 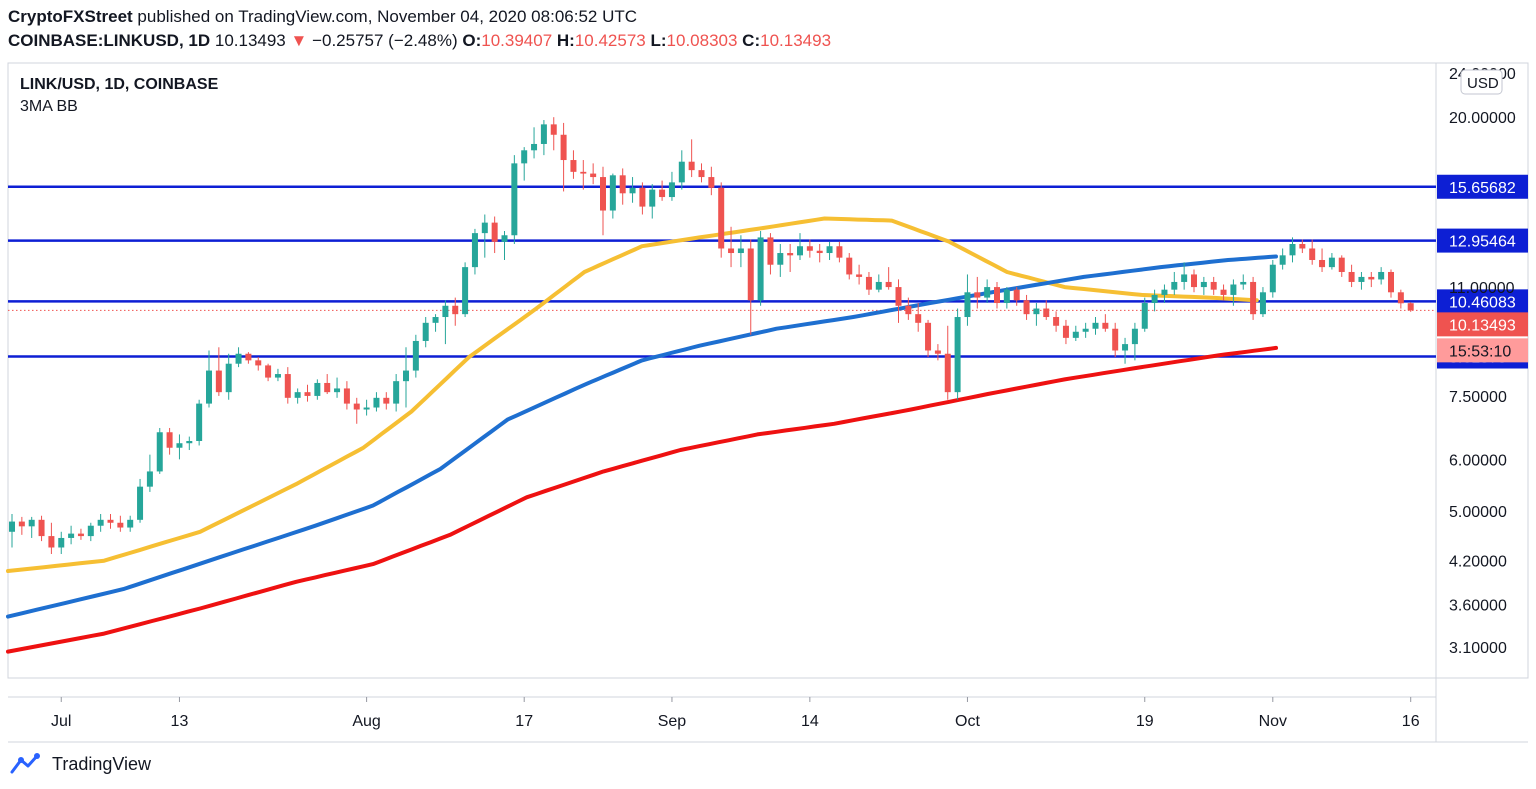 I want to click on high-label: H:, so click(x=565, y=40).